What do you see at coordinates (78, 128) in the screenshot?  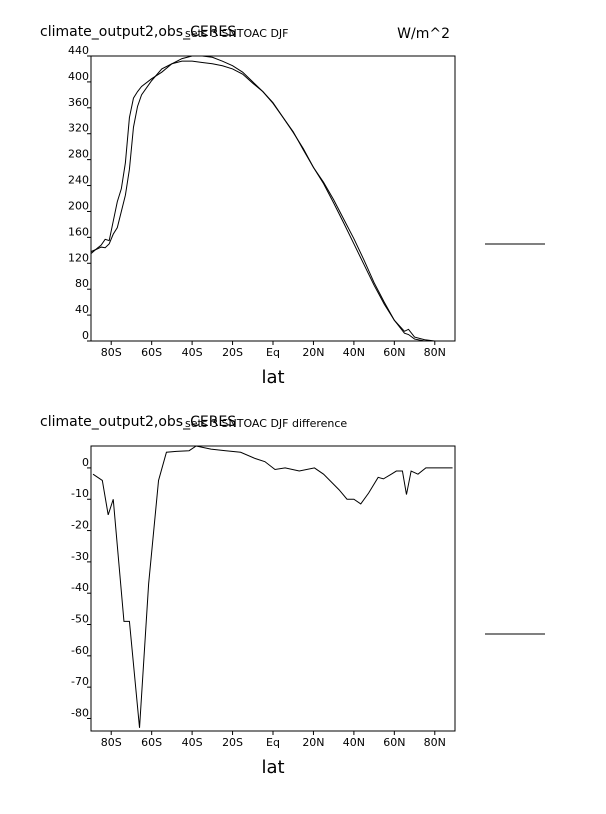 I see `y-tick-label: 320` at bounding box center [78, 128].